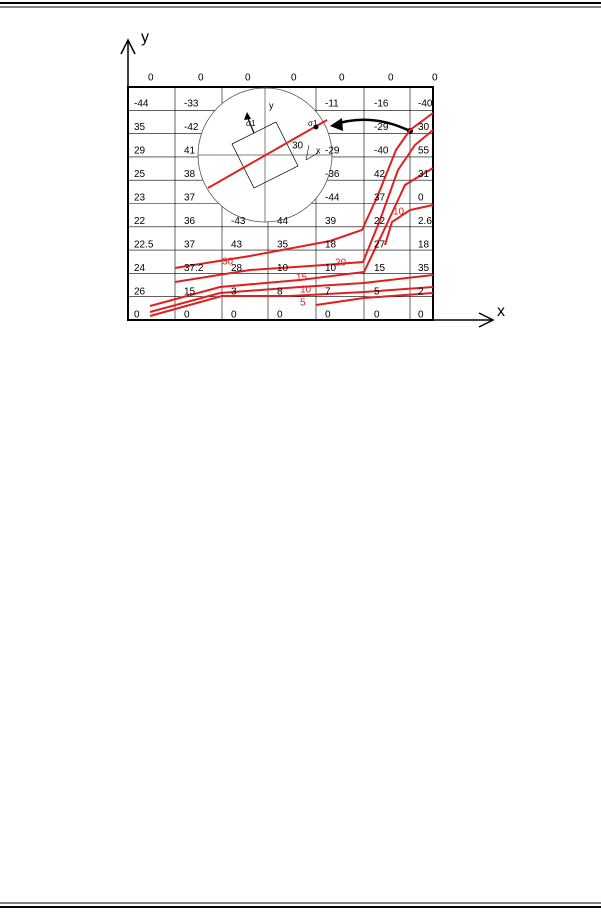 The image size is (601, 912). What do you see at coordinates (381, 104) in the screenshot?
I see `cell-value: -16` at bounding box center [381, 104].